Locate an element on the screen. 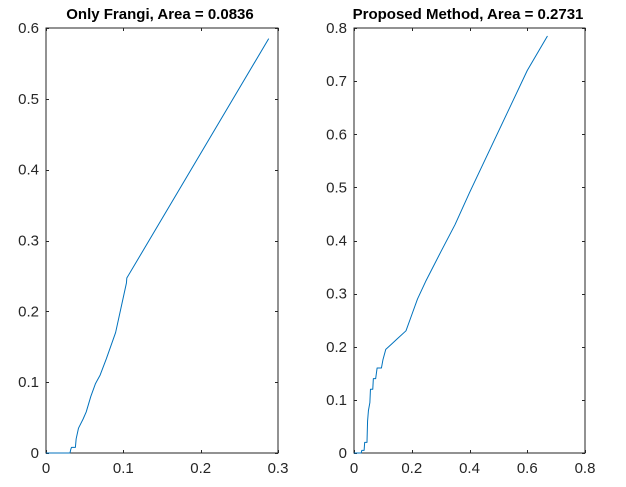 Image resolution: width=626 pixels, height=487 pixels. right-y-tick-label: 0.6 is located at coordinates (336, 134).